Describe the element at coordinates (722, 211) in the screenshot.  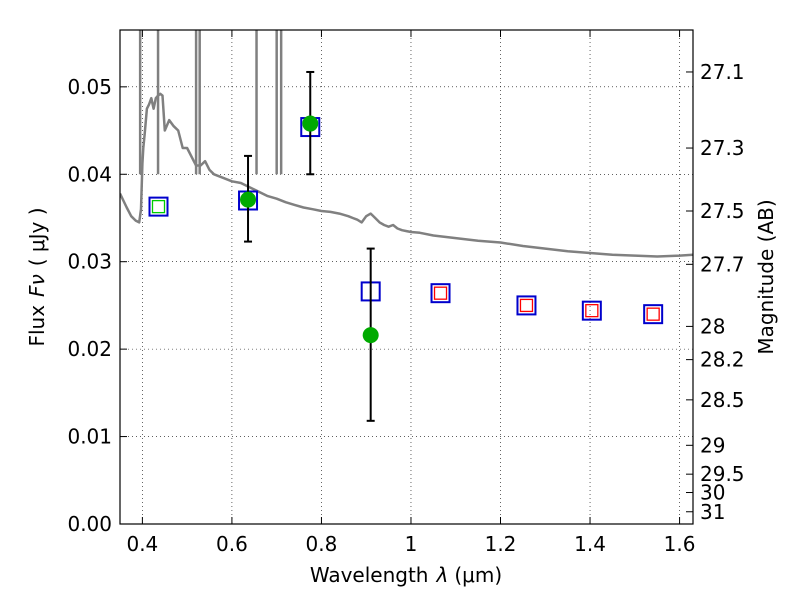
I see `y2-tick-label: 27.5` at that location.